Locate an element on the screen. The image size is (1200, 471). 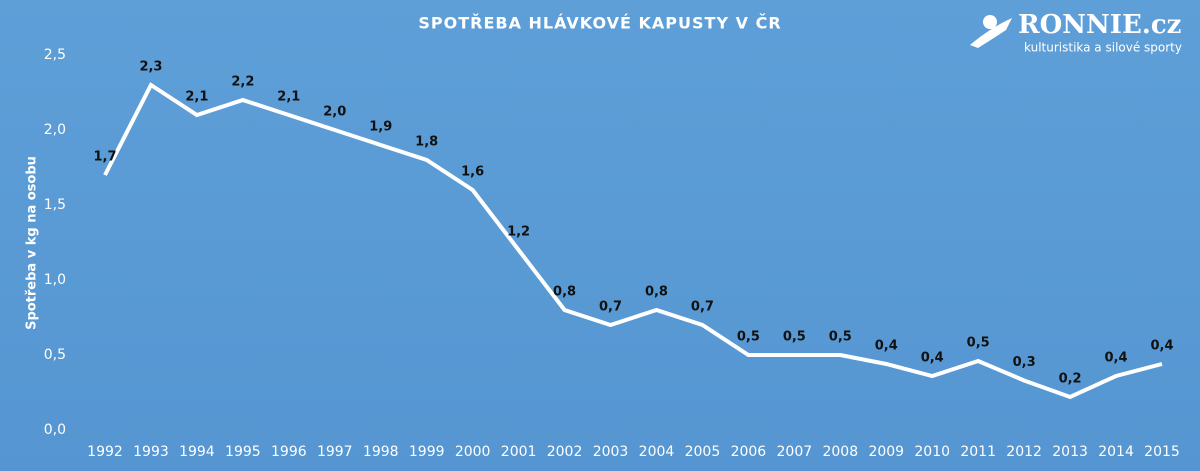
x-tick-label: 2013 is located at coordinates (1070, 452).